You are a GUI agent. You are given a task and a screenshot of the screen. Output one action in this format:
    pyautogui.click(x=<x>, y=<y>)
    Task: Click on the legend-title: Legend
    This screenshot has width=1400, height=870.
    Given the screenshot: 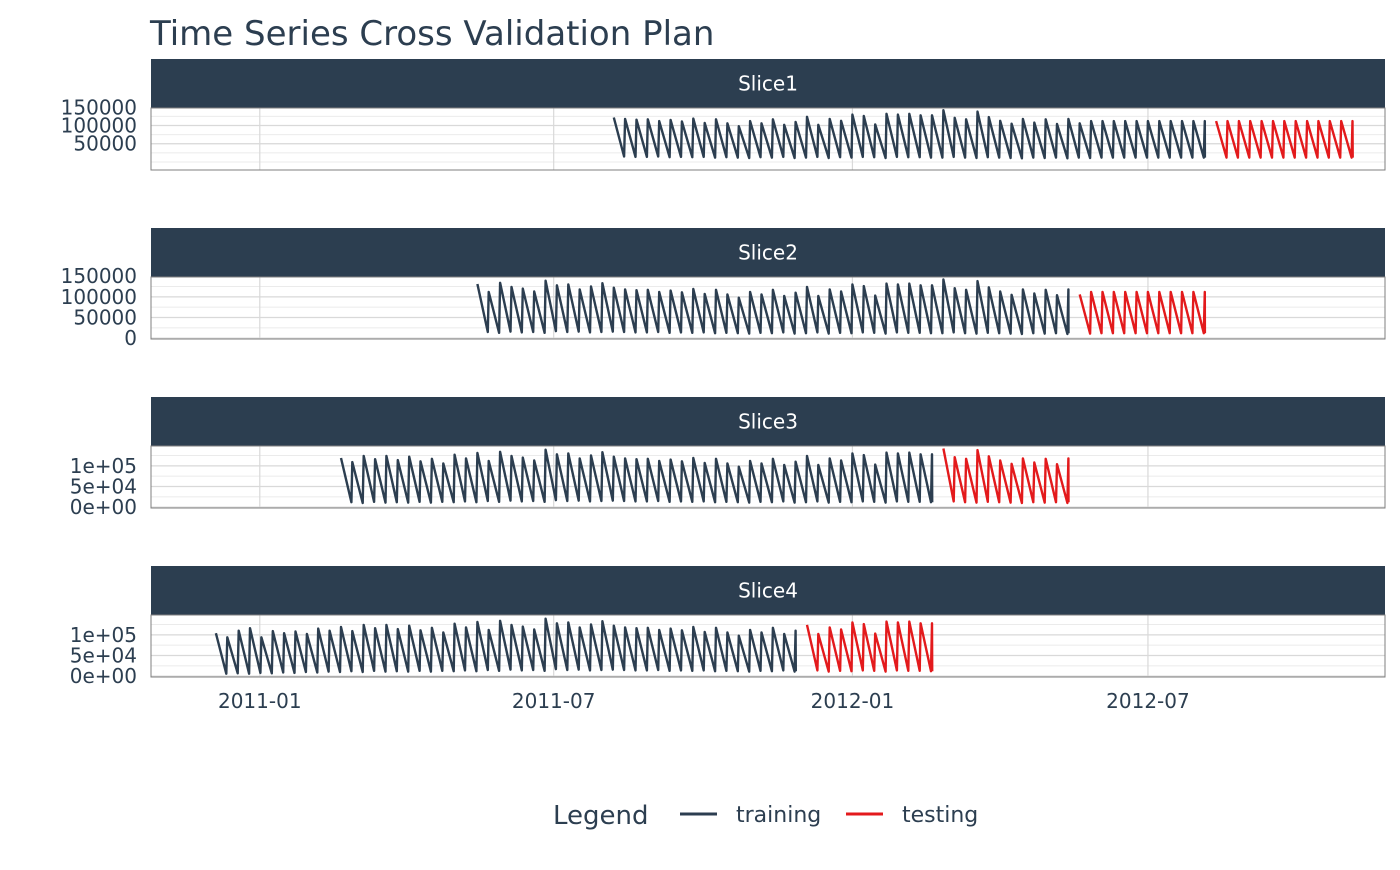 What is the action you would take?
    pyautogui.click(x=601, y=816)
    